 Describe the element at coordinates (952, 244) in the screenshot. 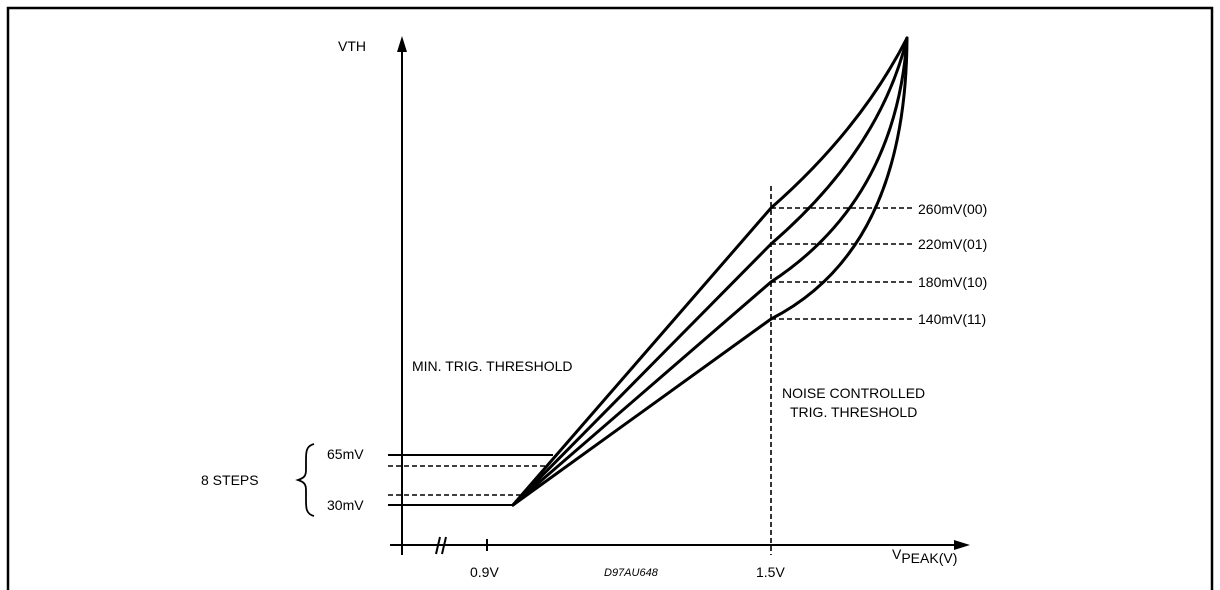

I see `noise-level-220mv-label: 220mV(01)` at that location.